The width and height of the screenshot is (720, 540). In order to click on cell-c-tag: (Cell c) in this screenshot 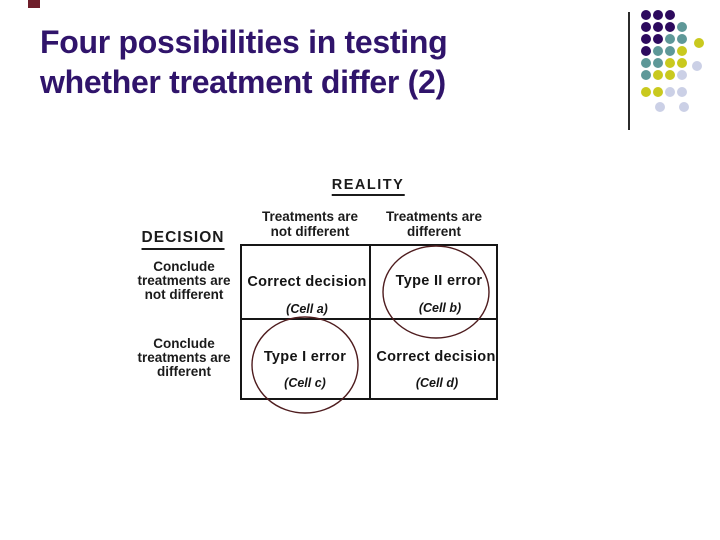, I will do `click(305, 383)`.